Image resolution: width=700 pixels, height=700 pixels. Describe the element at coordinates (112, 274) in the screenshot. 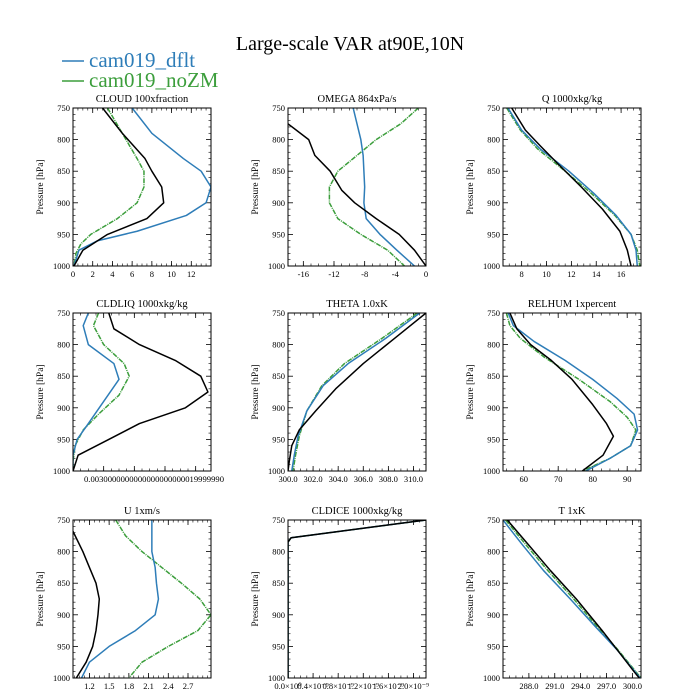

I see `x-tick-label: 4` at that location.